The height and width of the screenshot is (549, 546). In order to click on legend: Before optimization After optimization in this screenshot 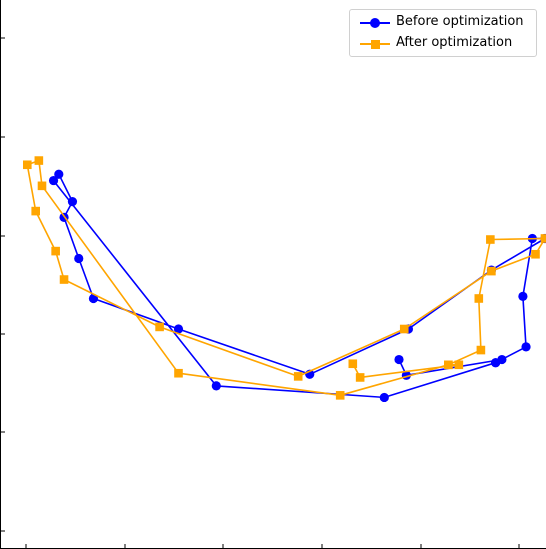, I will do `click(443, 33)`.